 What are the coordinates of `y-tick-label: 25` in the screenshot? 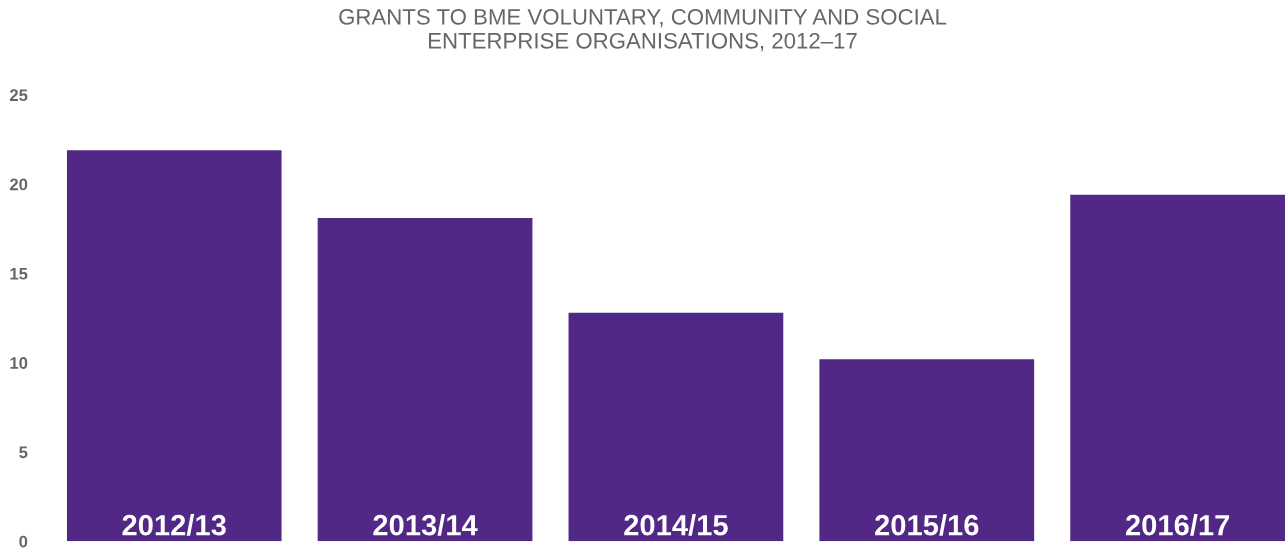 It's located at (18, 95).